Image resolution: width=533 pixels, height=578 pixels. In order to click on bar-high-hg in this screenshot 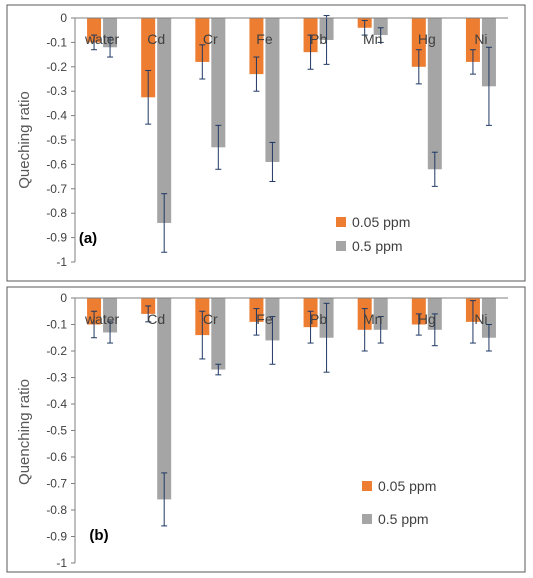, I will do `click(434, 94)`.